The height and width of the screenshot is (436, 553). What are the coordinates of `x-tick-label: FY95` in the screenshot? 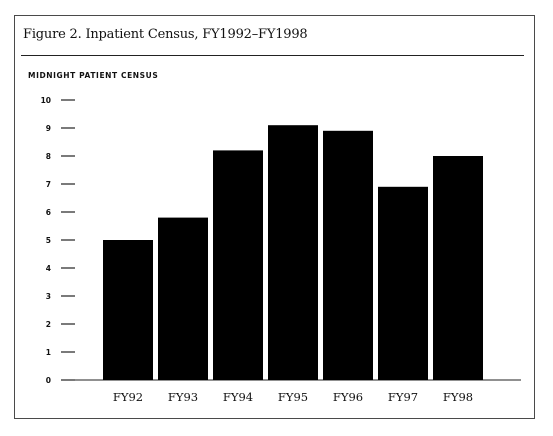 It's located at (293, 397).